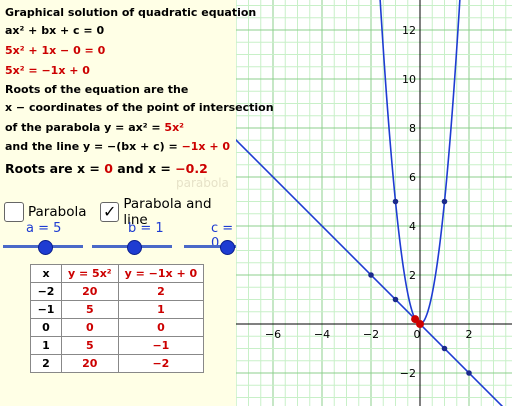  What do you see at coordinates (161, 273) in the screenshot?
I see `table-header-line: y = −1x + 0` at bounding box center [161, 273].